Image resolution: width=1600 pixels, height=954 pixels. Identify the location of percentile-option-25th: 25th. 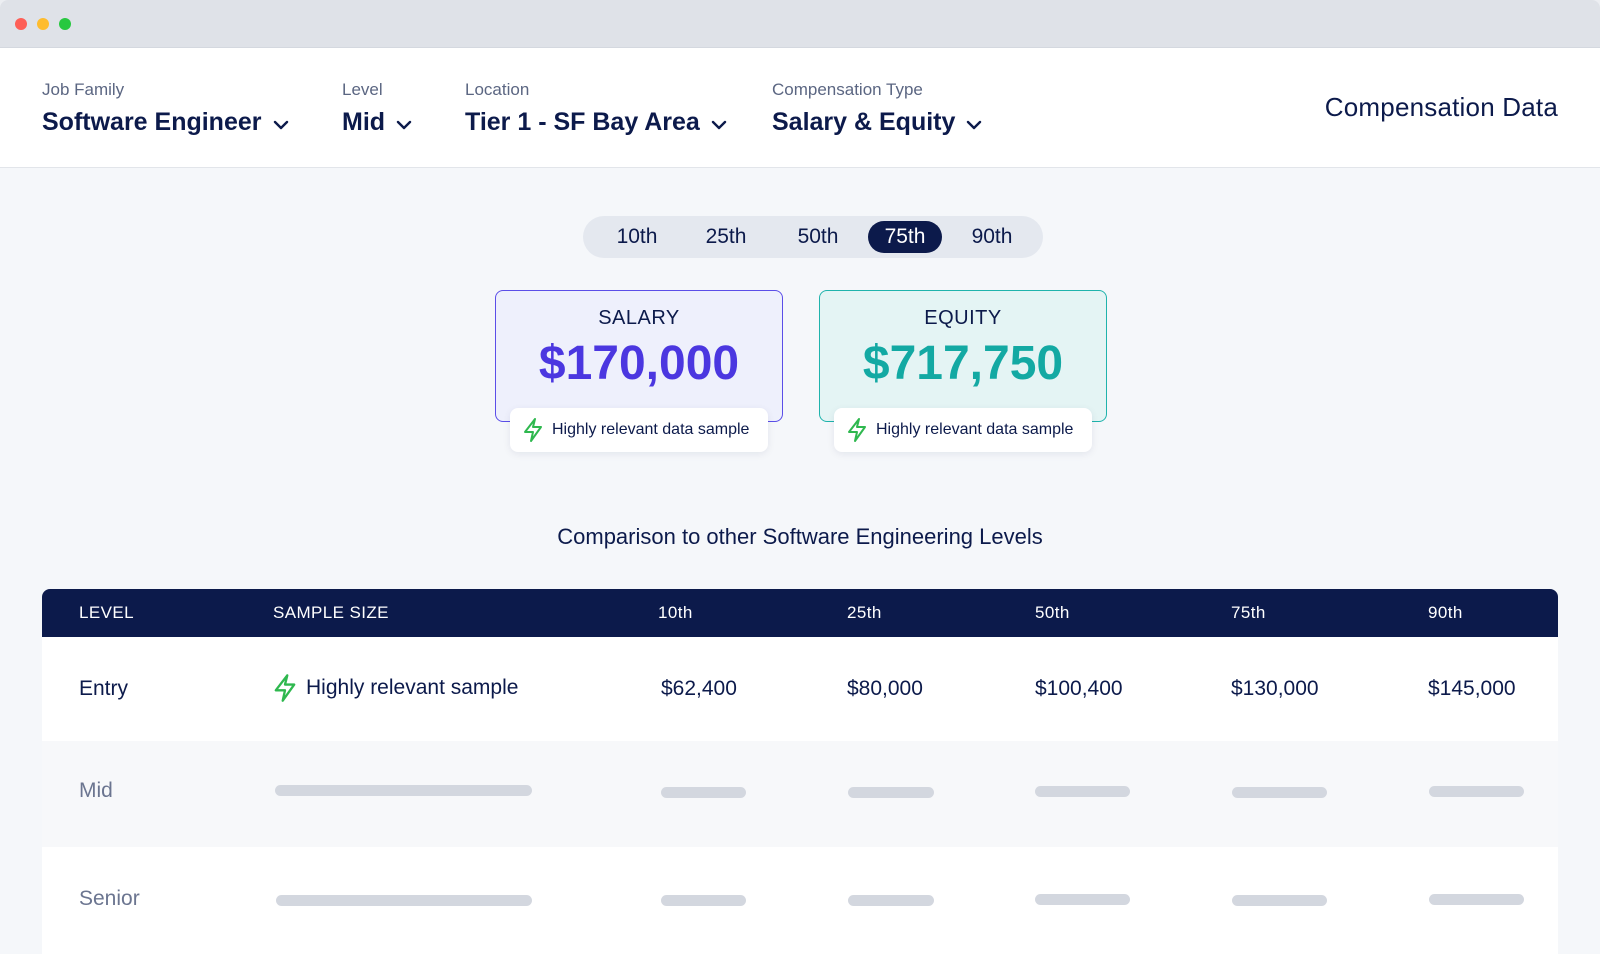
(726, 236).